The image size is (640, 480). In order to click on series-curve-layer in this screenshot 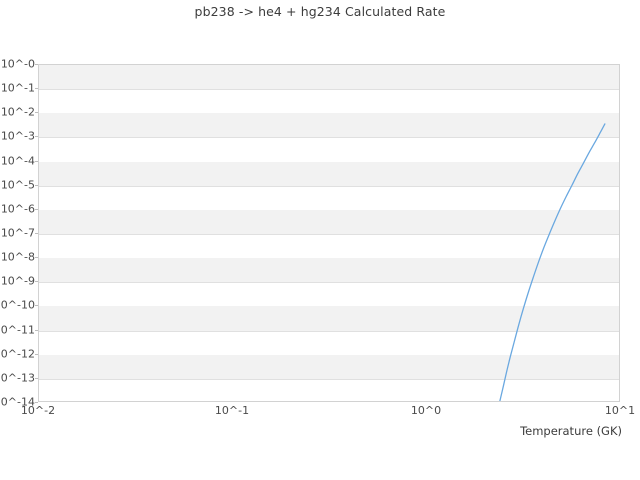, I will do `click(552, 262)`.